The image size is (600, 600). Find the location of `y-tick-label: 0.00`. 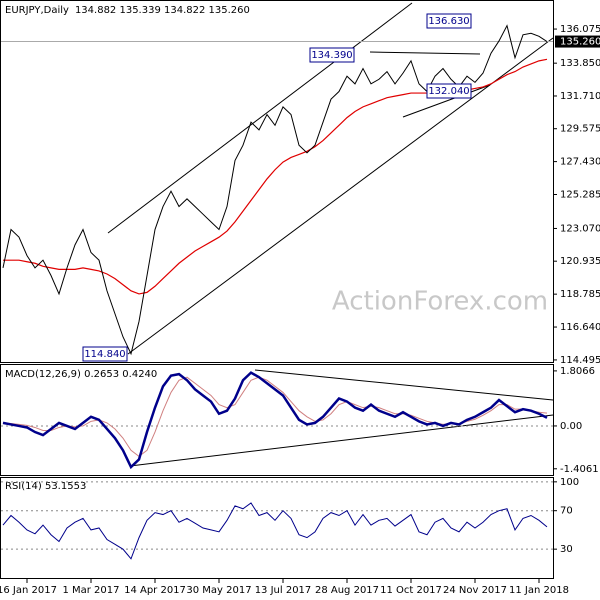

y-tick-label: 0.00 is located at coordinates (571, 426).